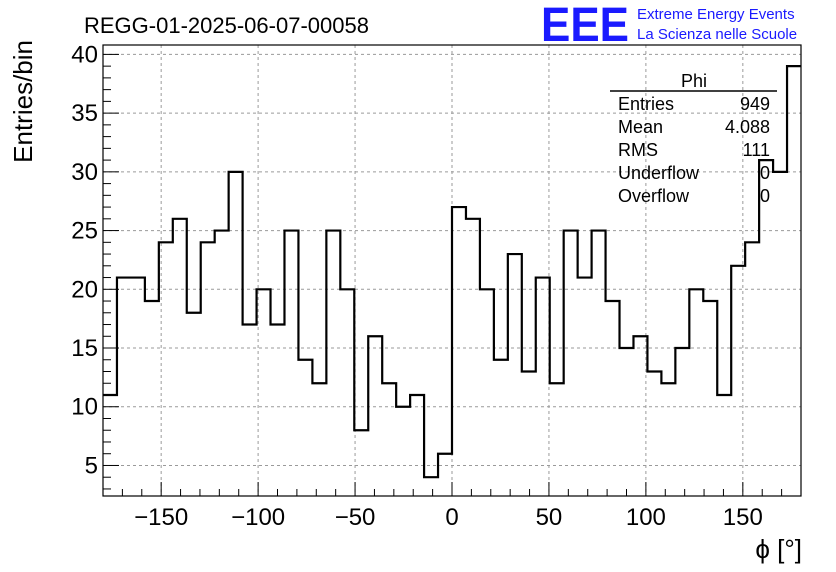 The image size is (836, 572). What do you see at coordinates (84, 172) in the screenshot?
I see `y-tick-label: 30` at bounding box center [84, 172].